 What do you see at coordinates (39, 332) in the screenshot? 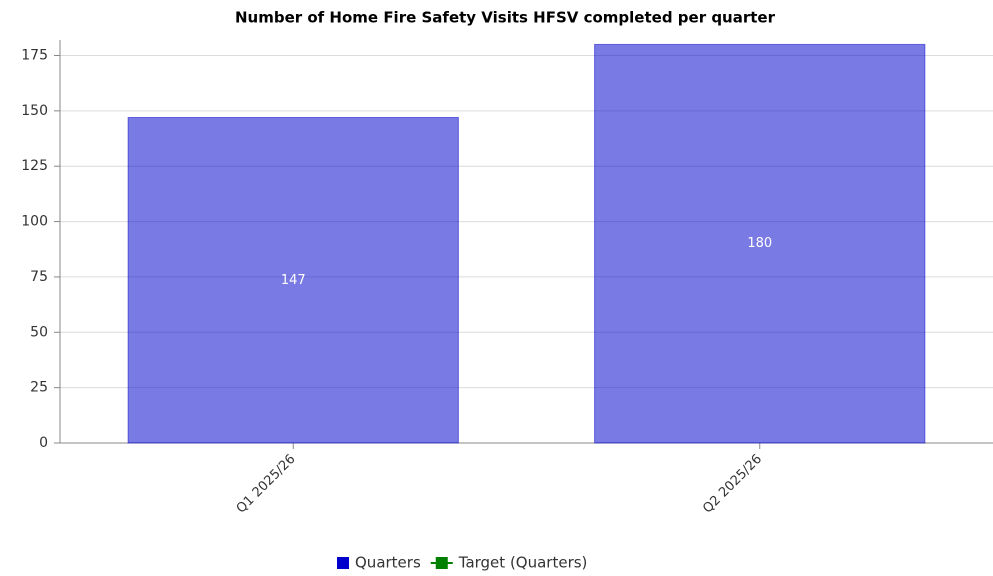
I see `y-tick-label: 50` at bounding box center [39, 332].